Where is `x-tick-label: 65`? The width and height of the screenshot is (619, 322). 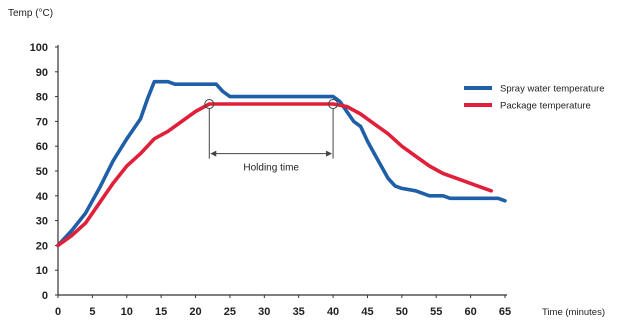 x-tick-label: 65 is located at coordinates (505, 312).